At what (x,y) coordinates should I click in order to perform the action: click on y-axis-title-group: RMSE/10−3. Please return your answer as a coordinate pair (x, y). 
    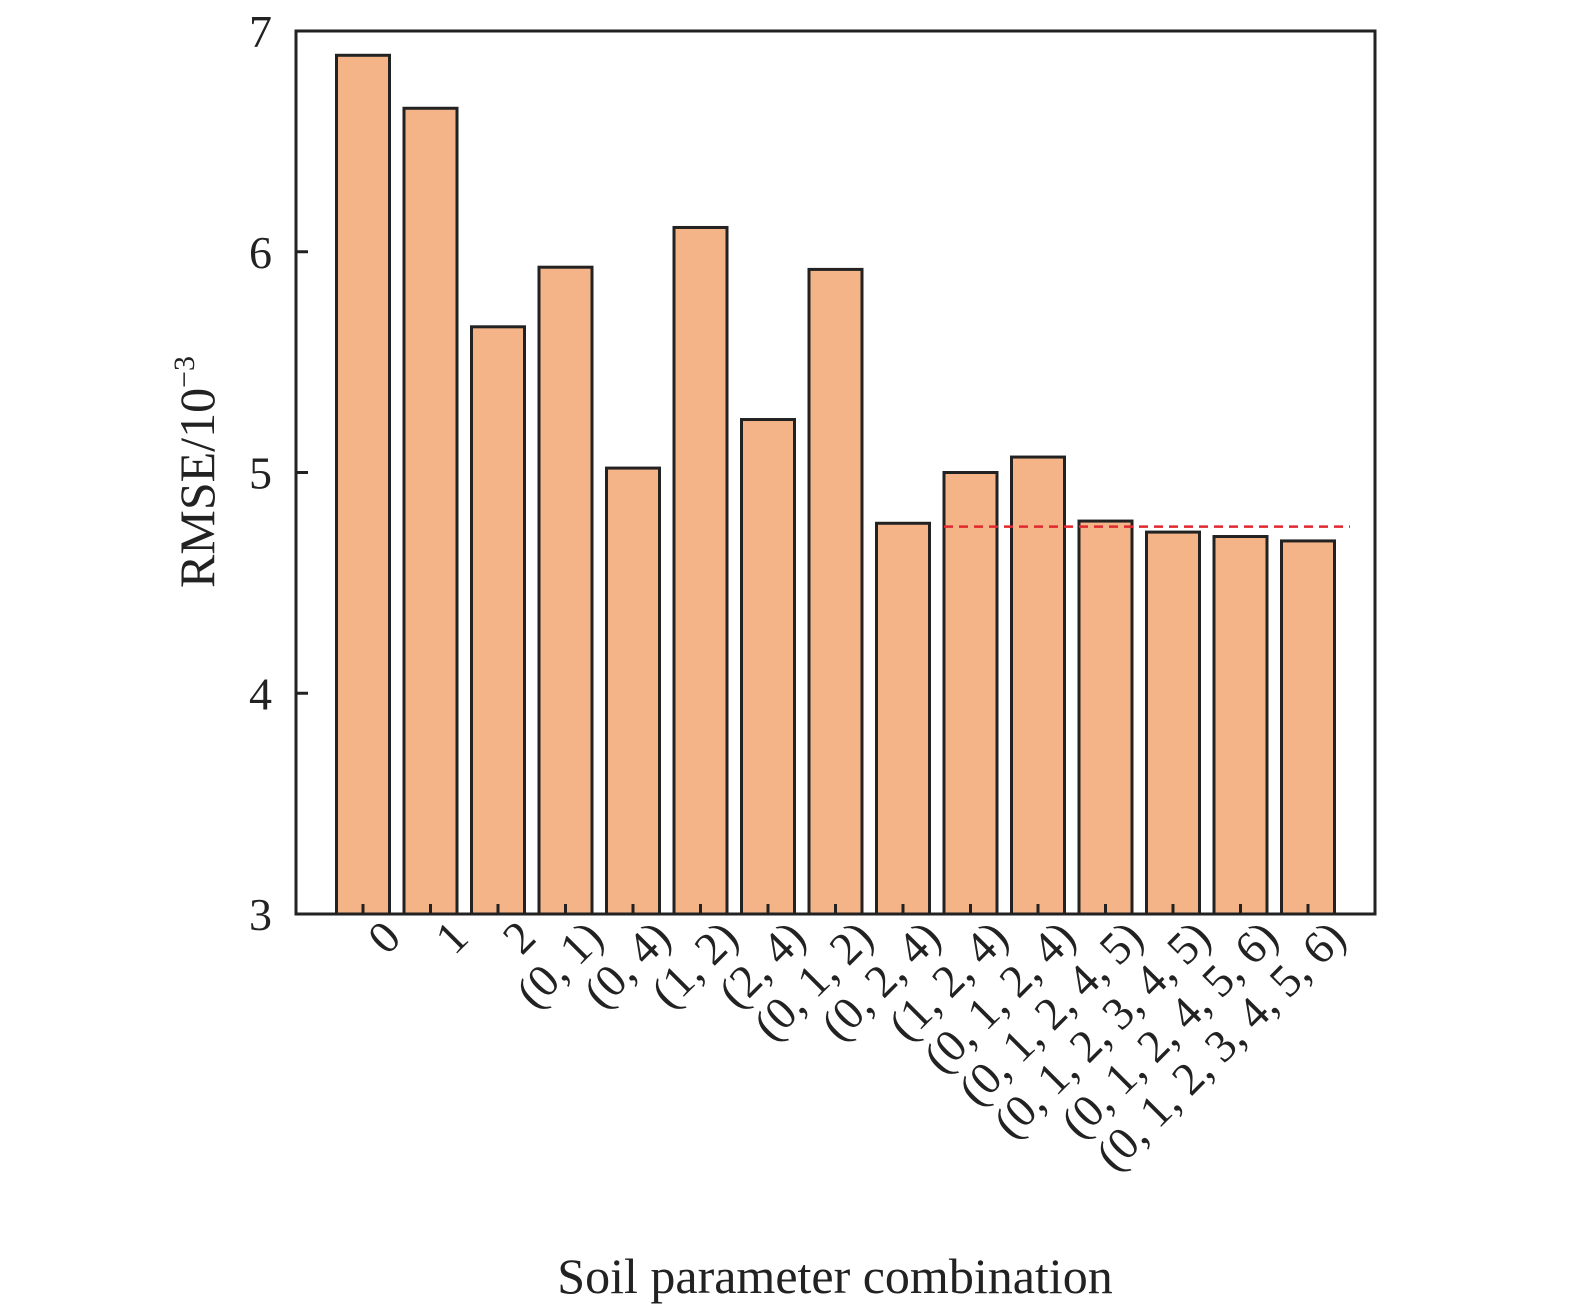
    Looking at the image, I should click on (196, 472).